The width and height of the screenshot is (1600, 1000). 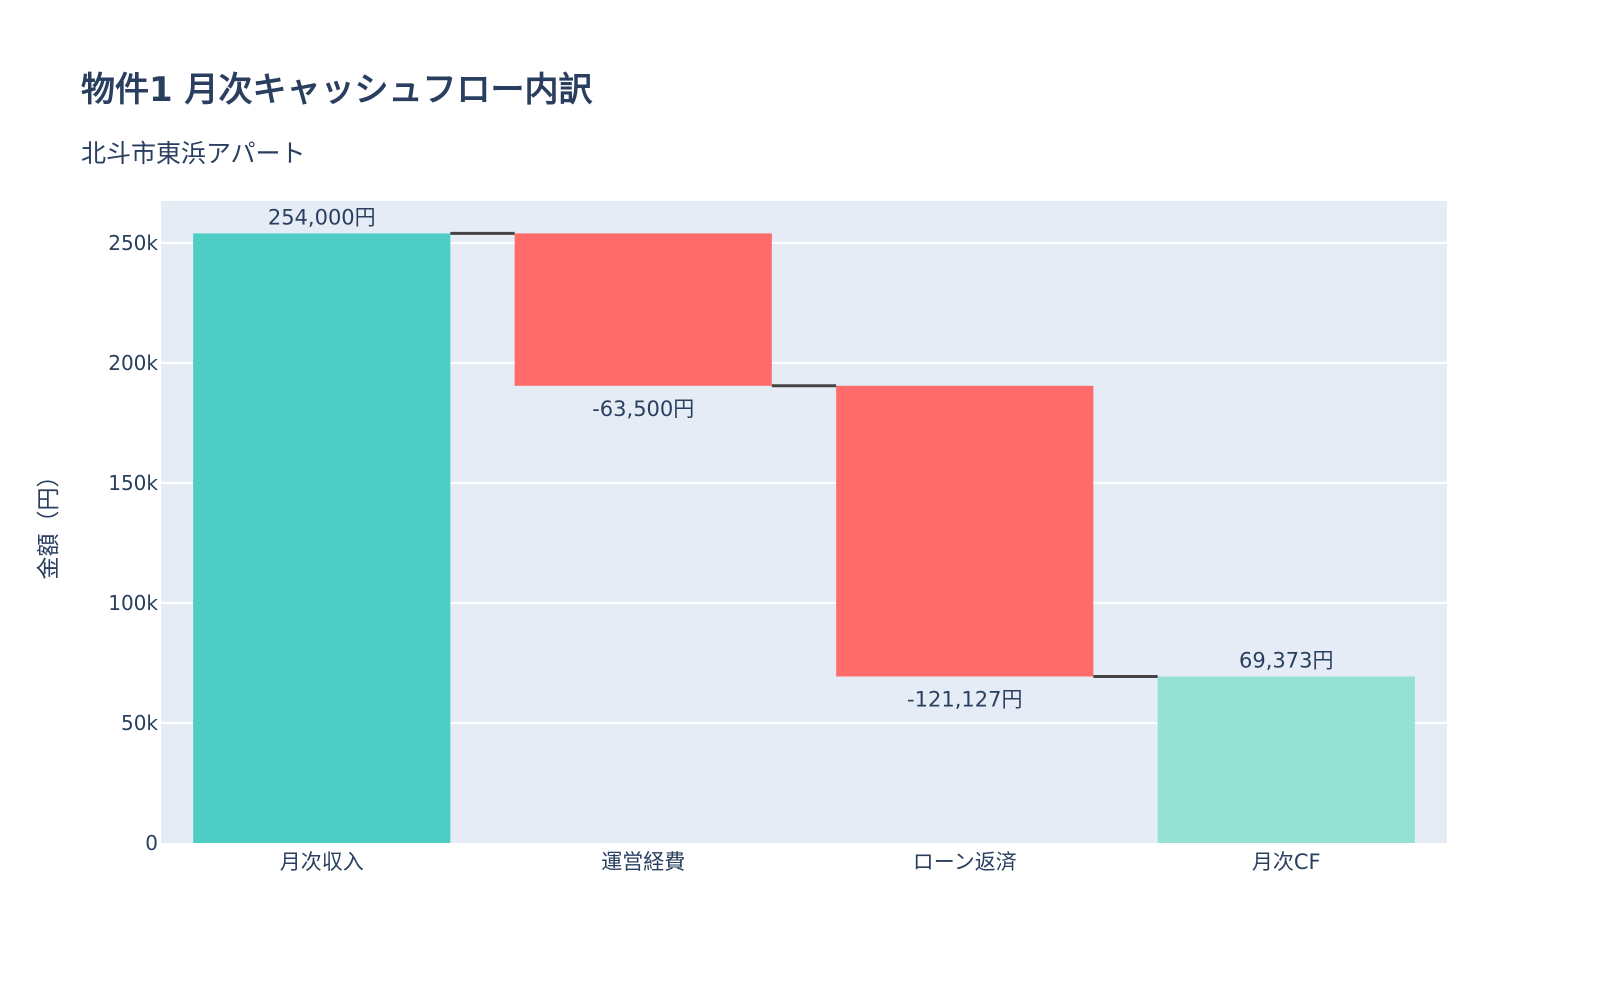 I want to click on y-tick-label: 0, so click(x=151, y=843).